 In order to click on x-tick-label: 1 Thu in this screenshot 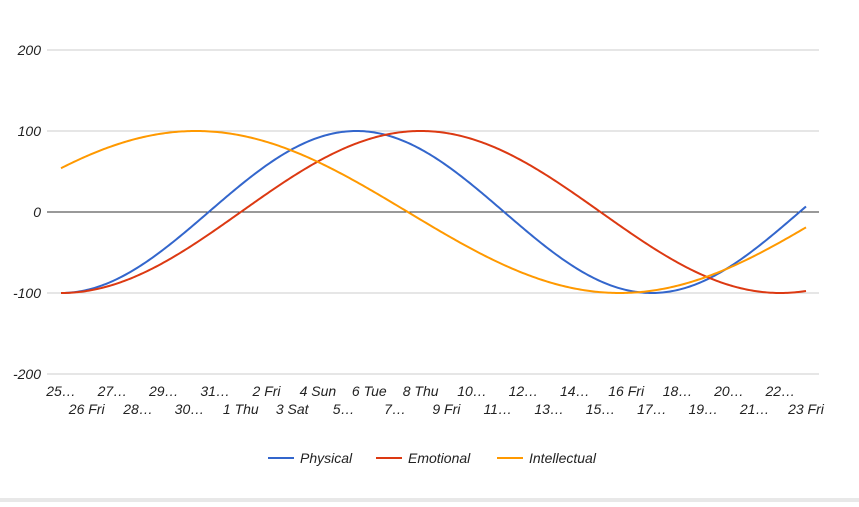, I will do `click(241, 409)`.